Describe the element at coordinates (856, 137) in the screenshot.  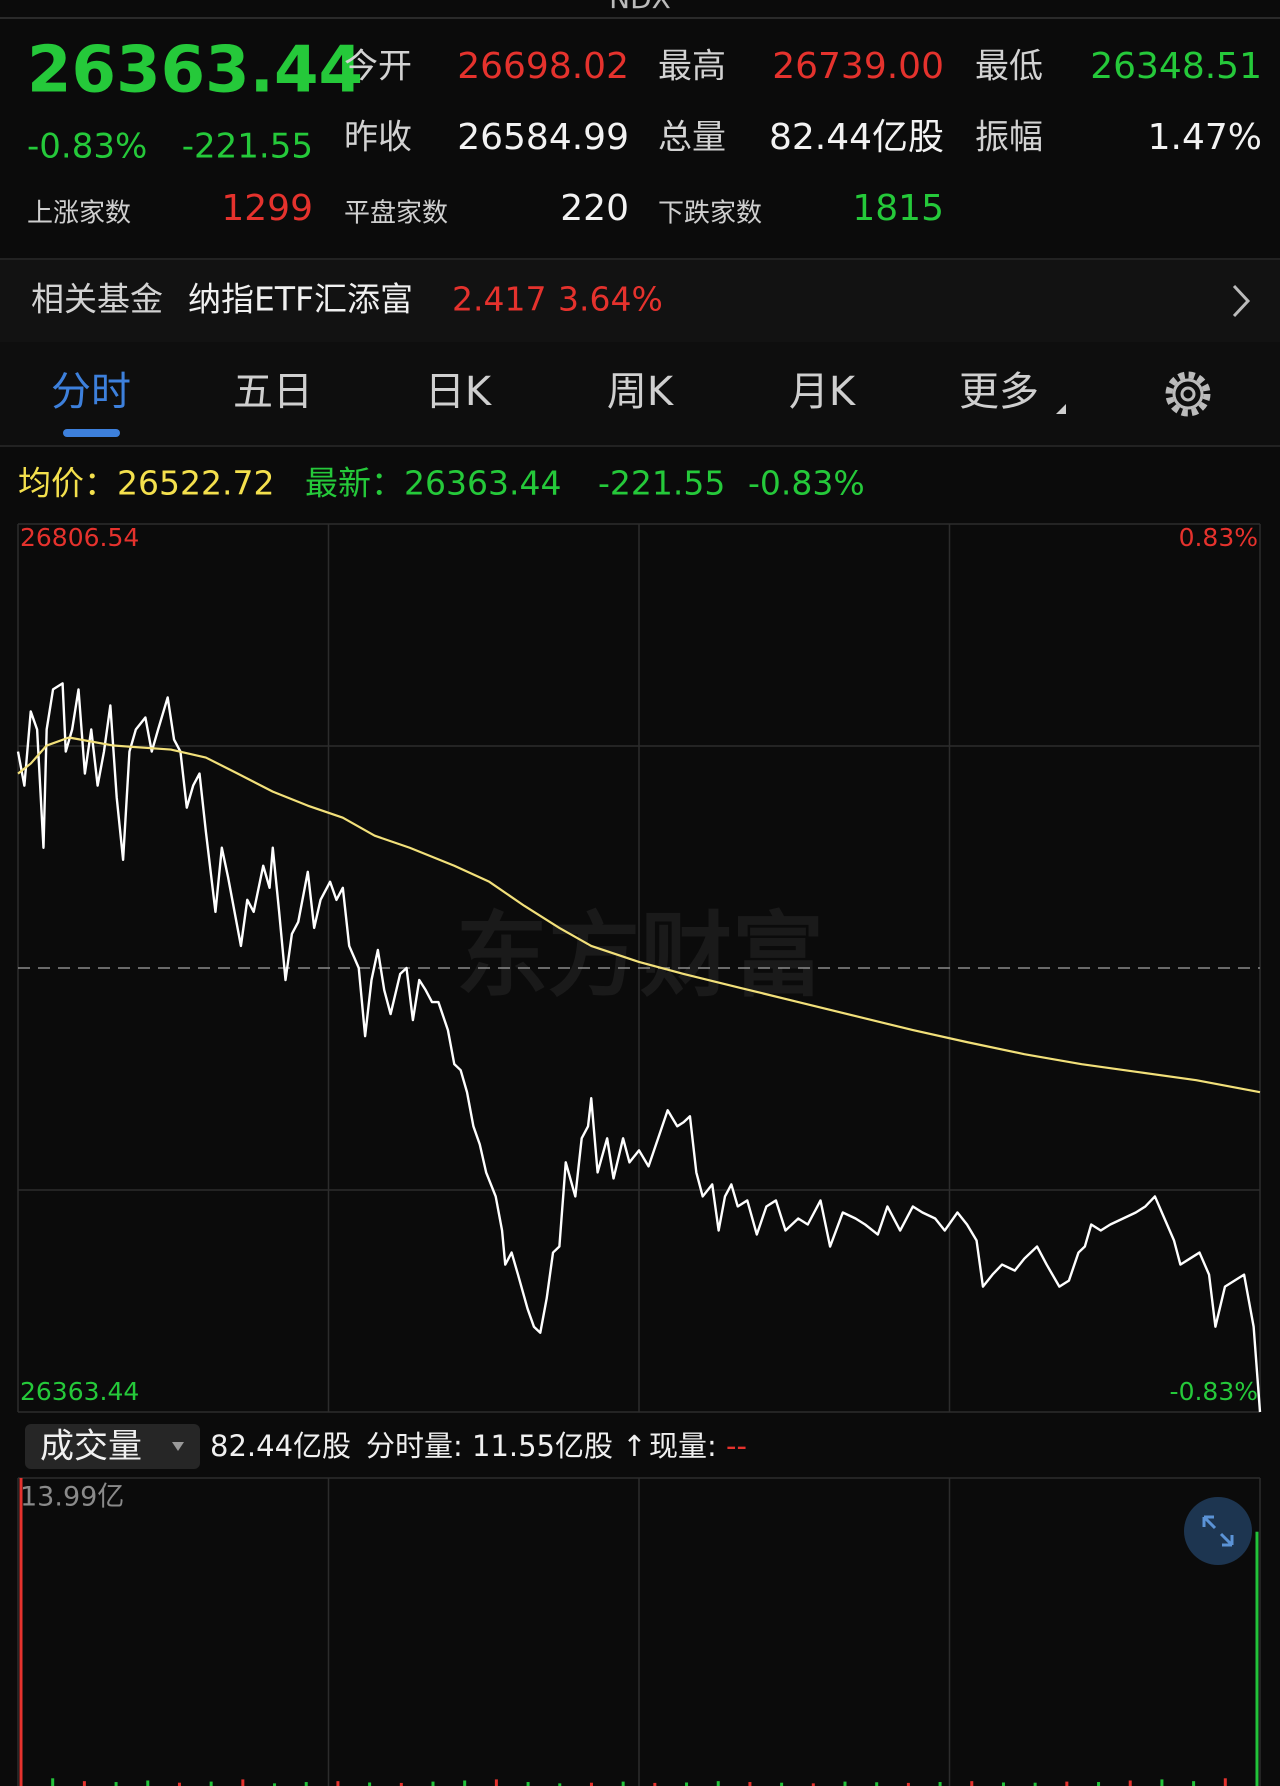
I see `stat-value: 82.44亿股` at that location.